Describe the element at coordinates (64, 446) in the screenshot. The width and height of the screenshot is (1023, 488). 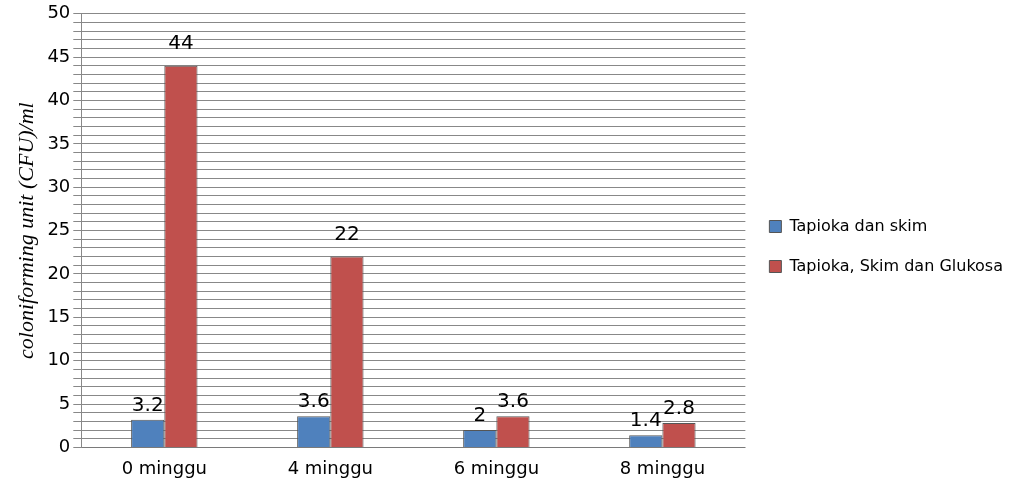
I see `y-tick-label: 0` at that location.